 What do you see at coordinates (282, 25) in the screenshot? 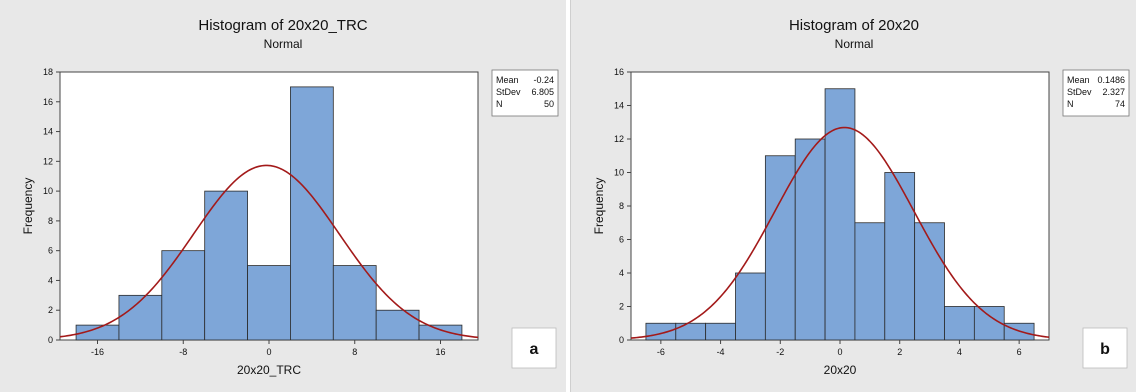
I see `chart-title: Histogram of 20x20_TRC` at bounding box center [282, 25].